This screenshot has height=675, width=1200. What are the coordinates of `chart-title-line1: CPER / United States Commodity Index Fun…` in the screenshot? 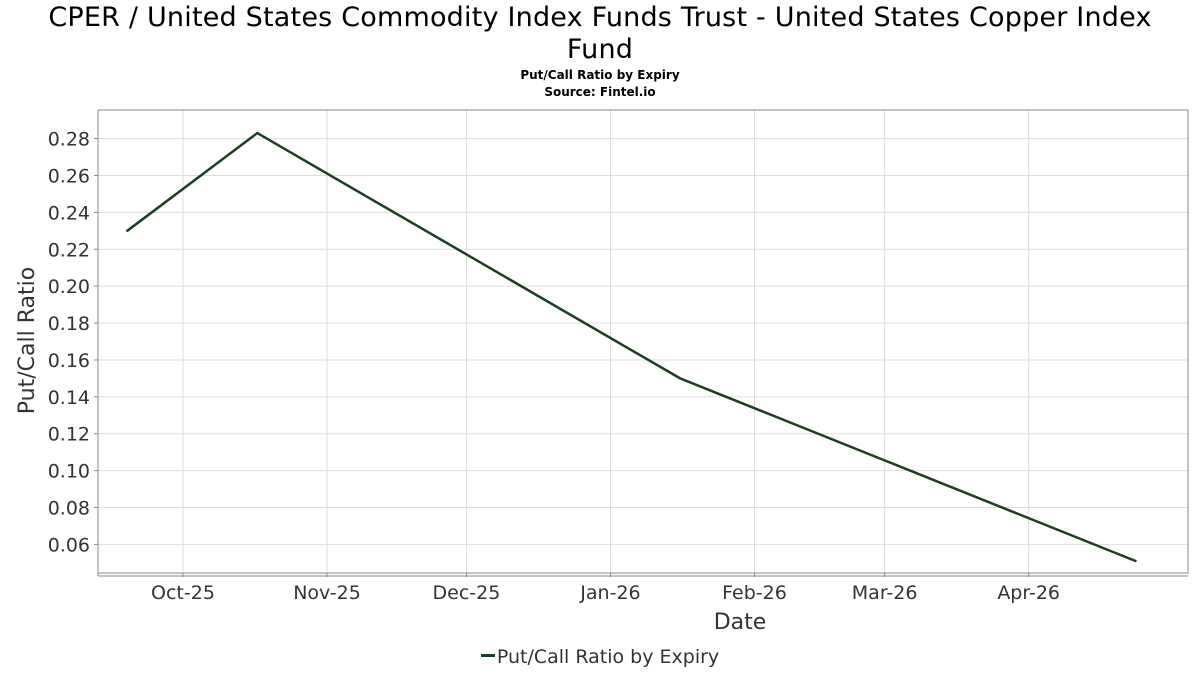 It's located at (600, 17).